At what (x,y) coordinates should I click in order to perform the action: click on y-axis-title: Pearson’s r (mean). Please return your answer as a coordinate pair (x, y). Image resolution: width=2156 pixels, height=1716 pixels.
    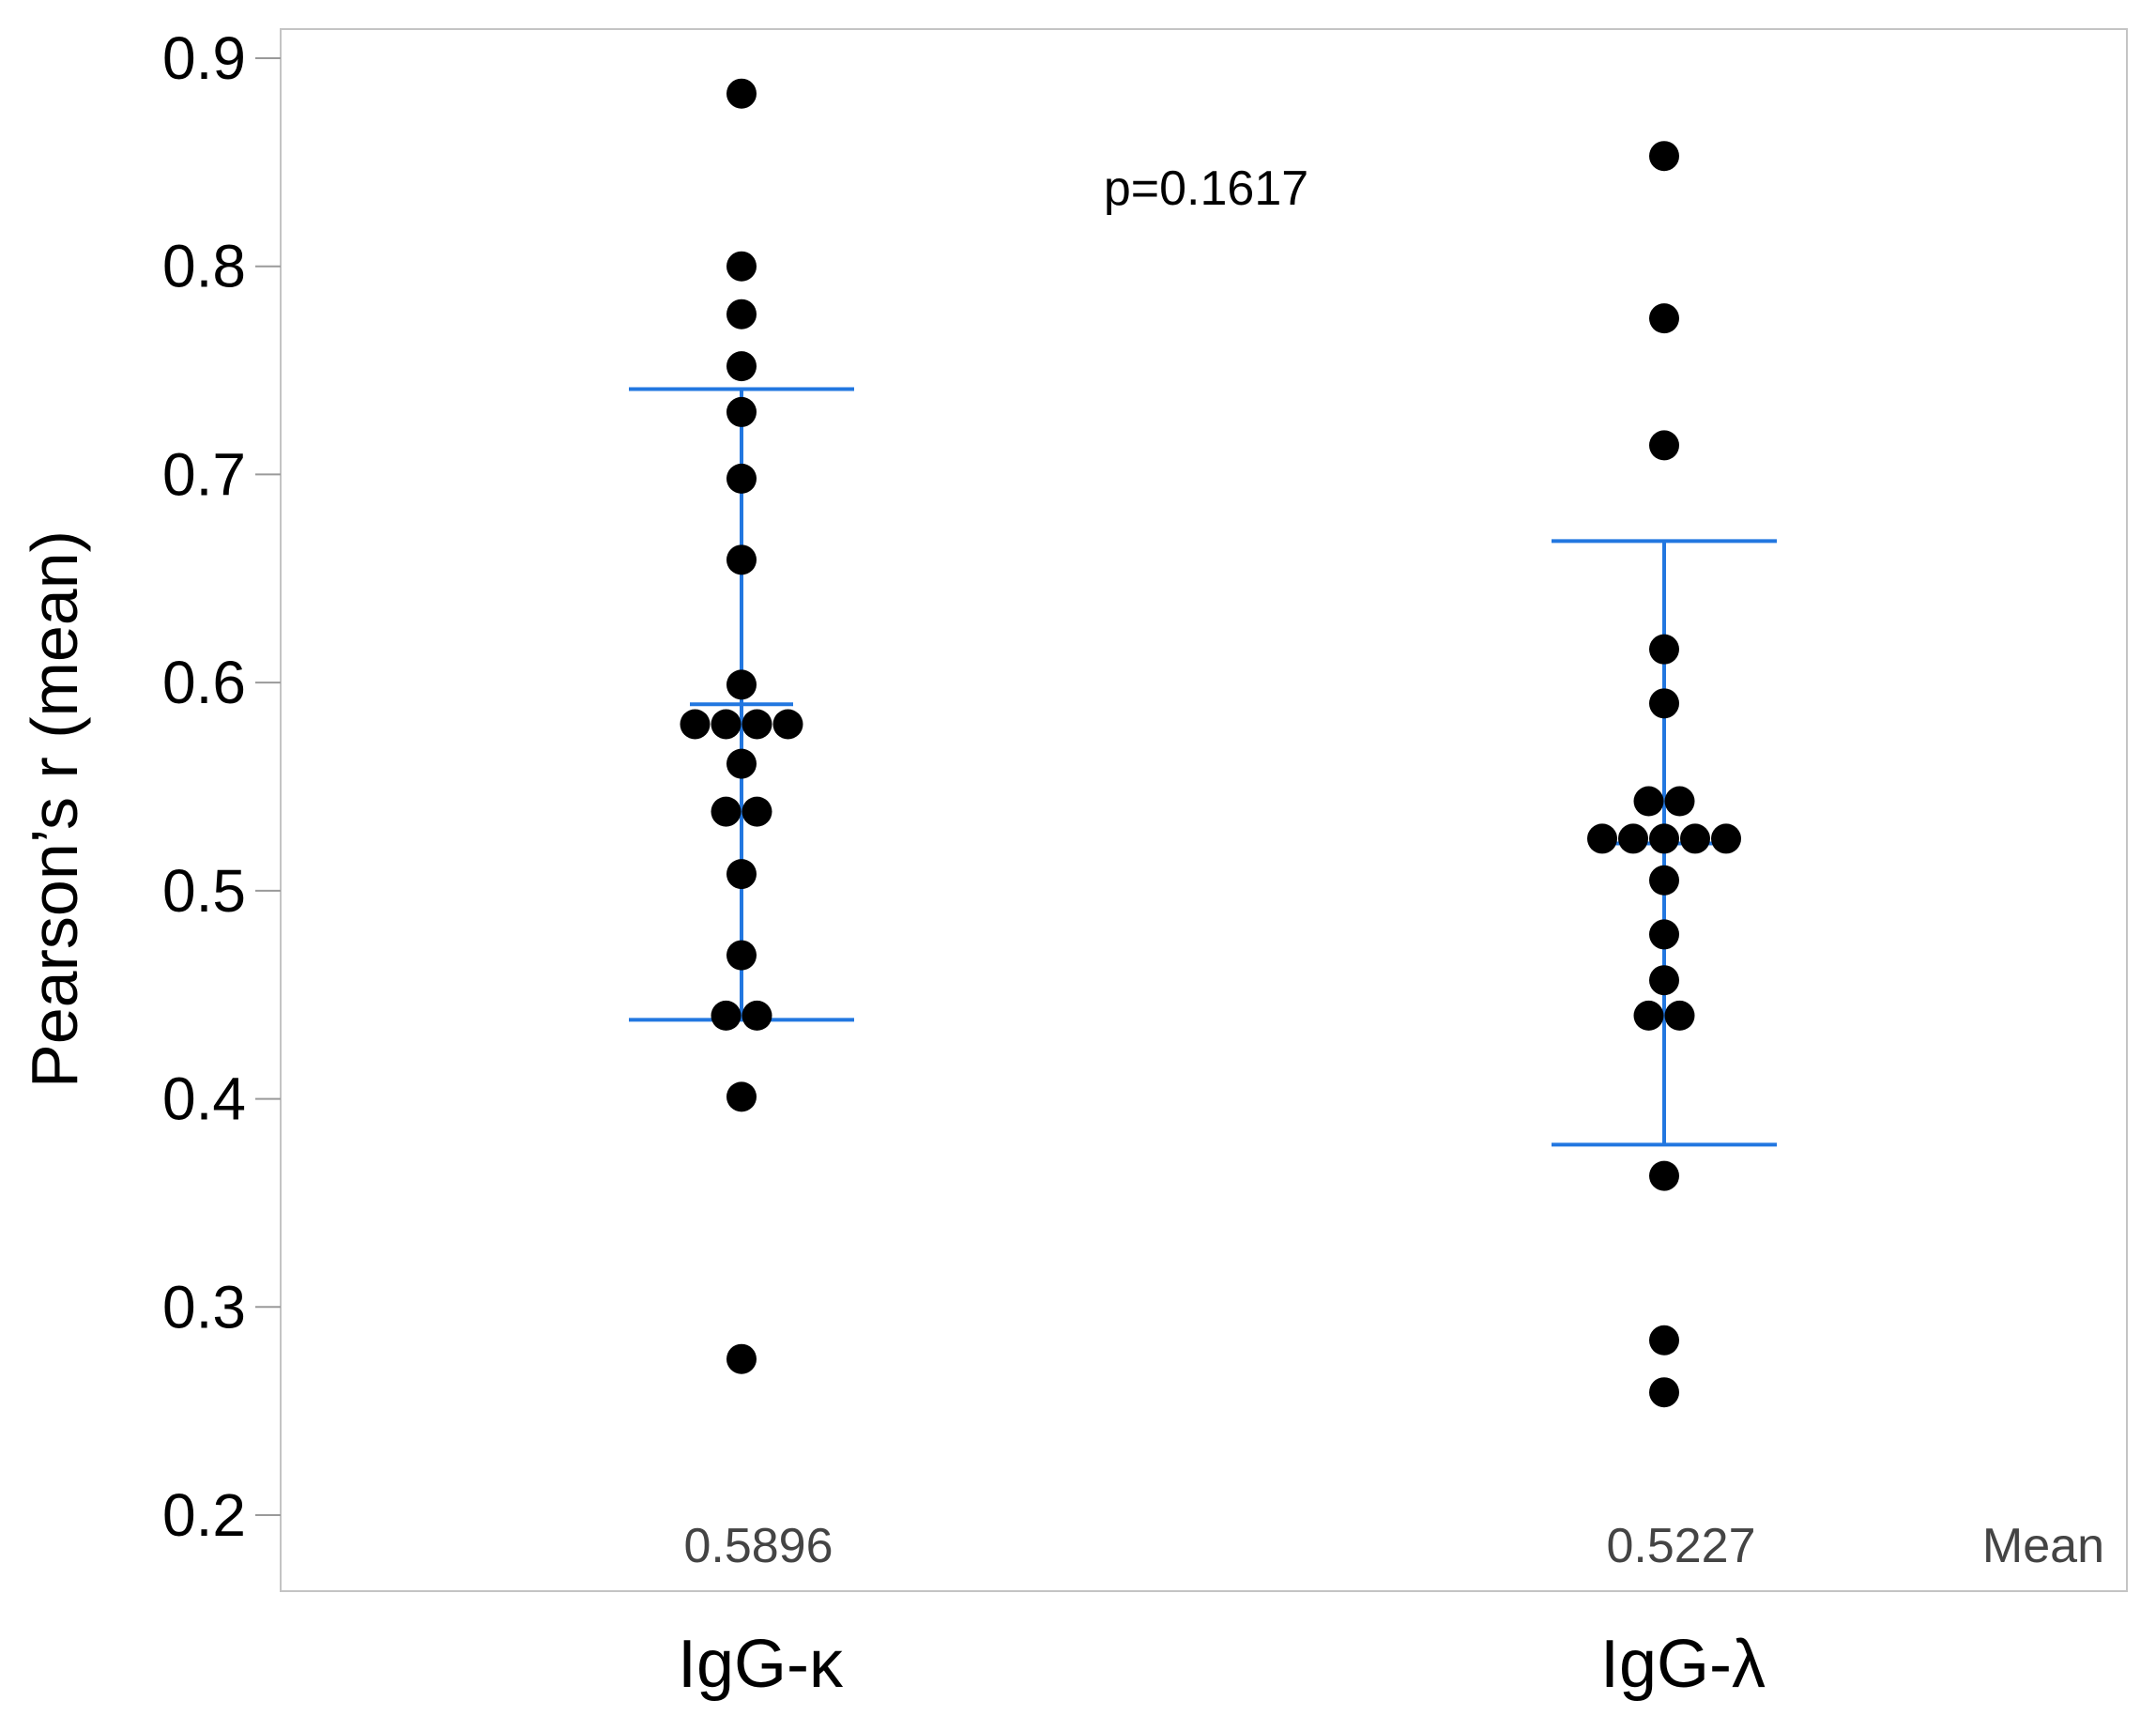
    Looking at the image, I should click on (54, 809).